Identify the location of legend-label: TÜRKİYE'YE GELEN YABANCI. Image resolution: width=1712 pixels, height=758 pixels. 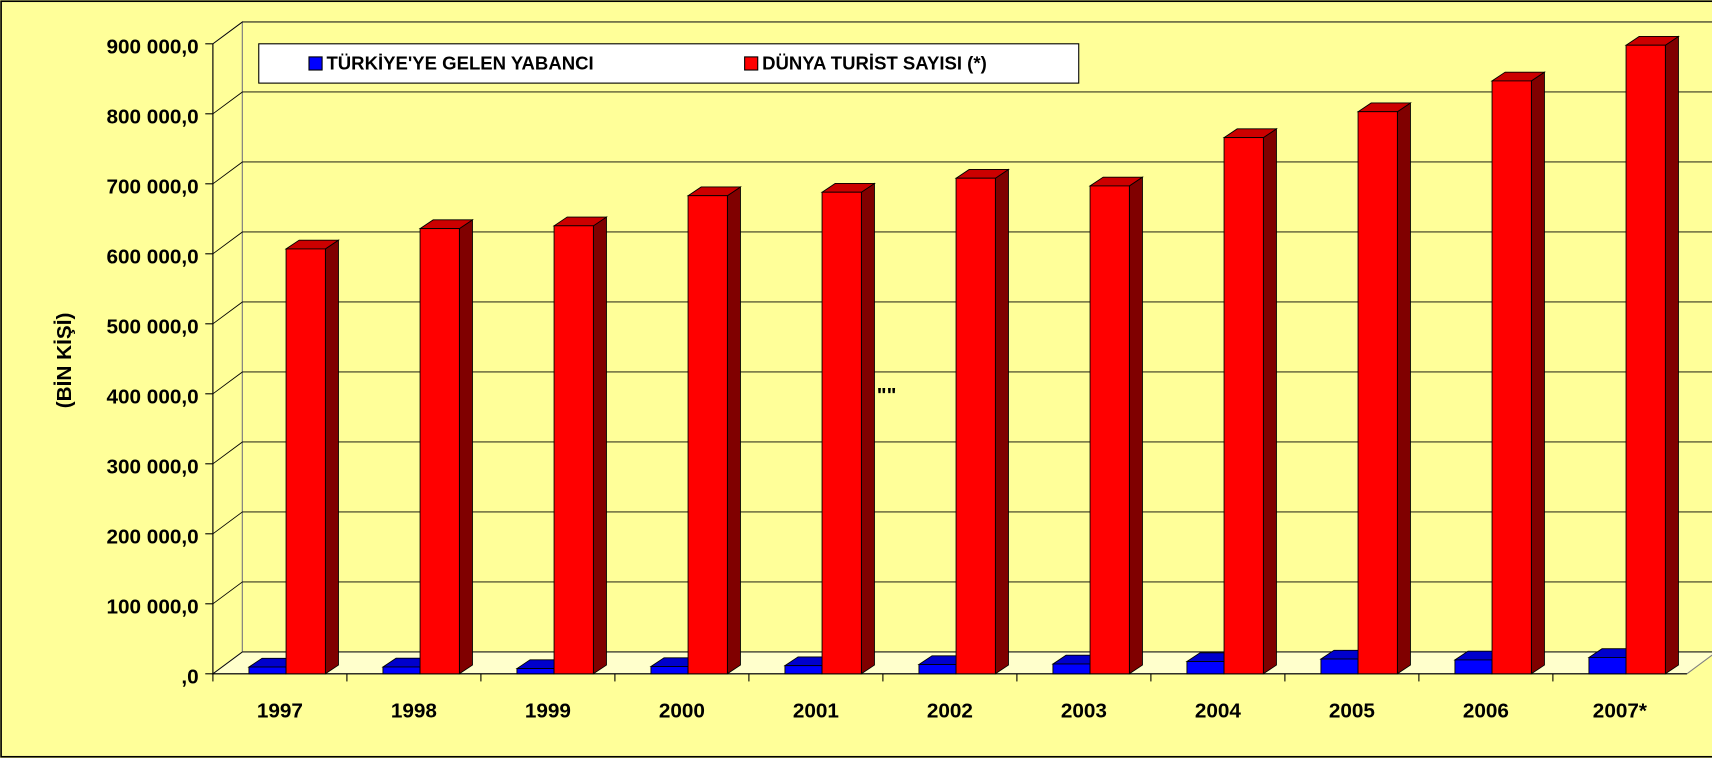
(459, 62).